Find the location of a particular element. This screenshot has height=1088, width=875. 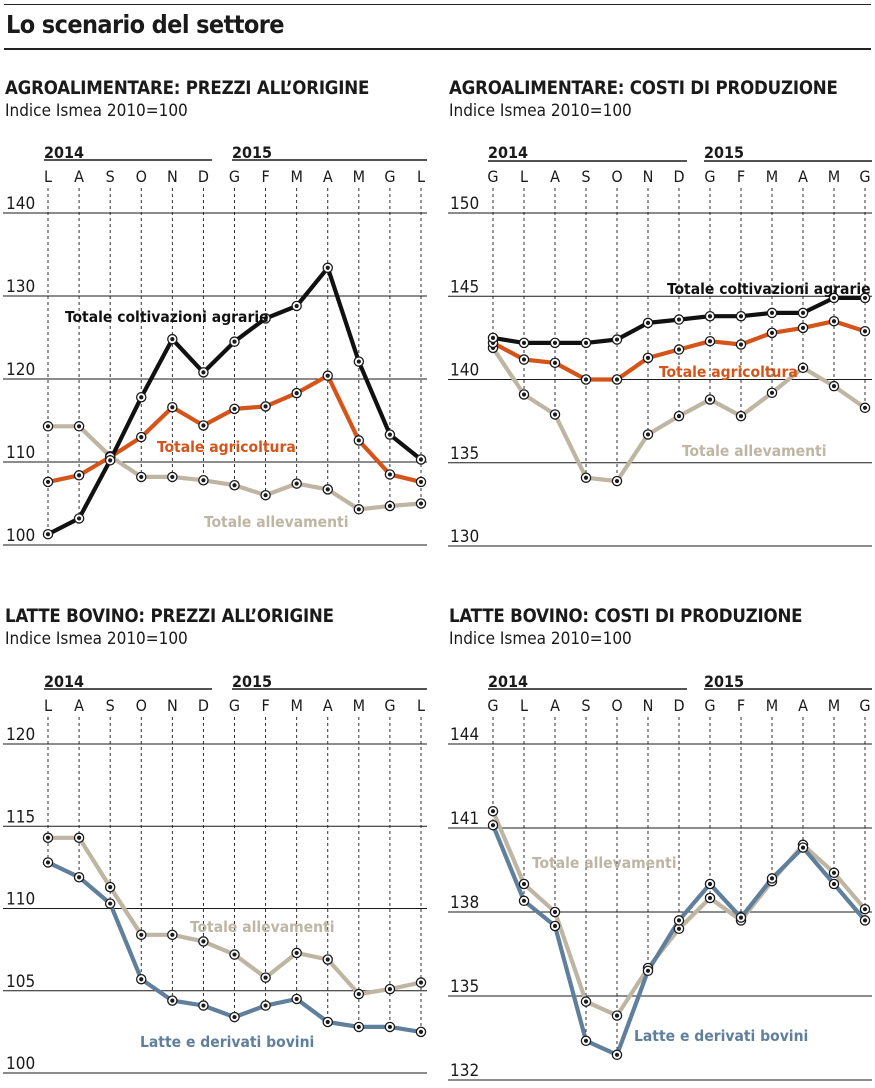

y-tick-label: 135 is located at coordinates (464, 987).